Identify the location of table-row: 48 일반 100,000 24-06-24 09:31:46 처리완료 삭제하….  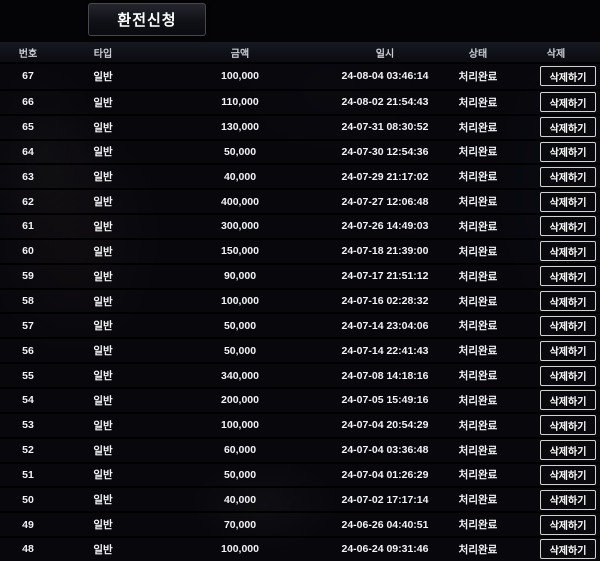
(300, 548).